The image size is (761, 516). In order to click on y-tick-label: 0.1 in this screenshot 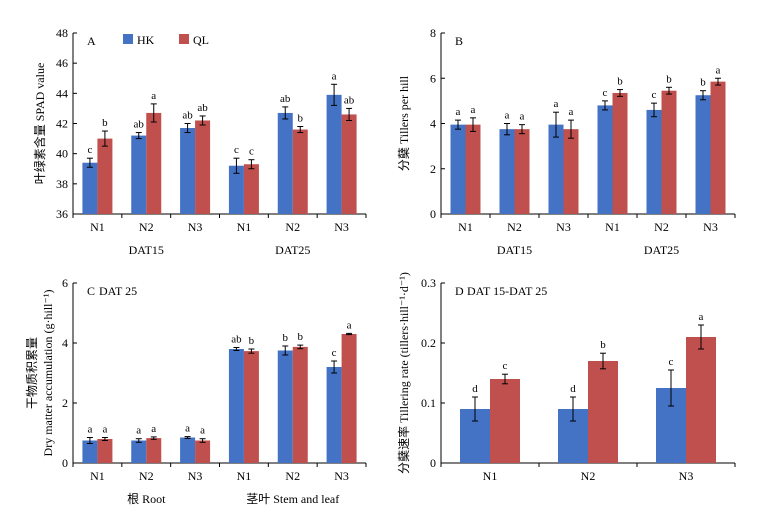, I will do `click(428, 403)`.